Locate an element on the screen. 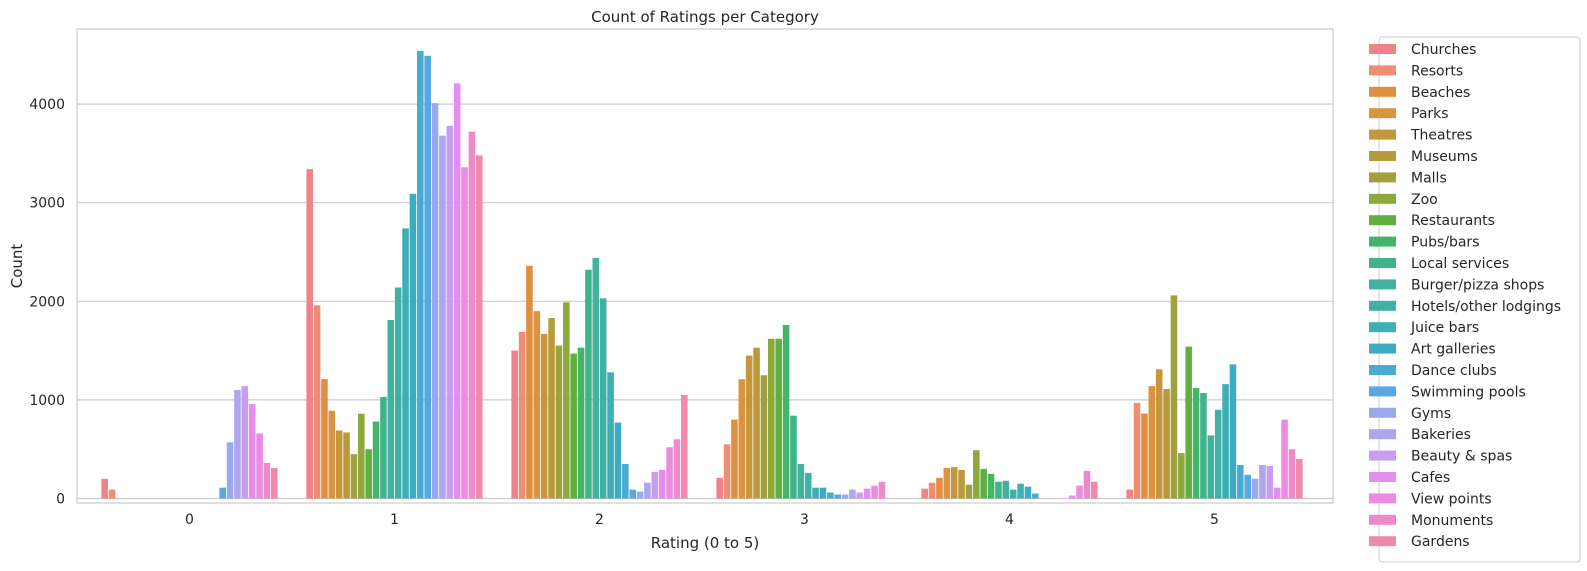  legend-label: Gardens is located at coordinates (1440, 542).